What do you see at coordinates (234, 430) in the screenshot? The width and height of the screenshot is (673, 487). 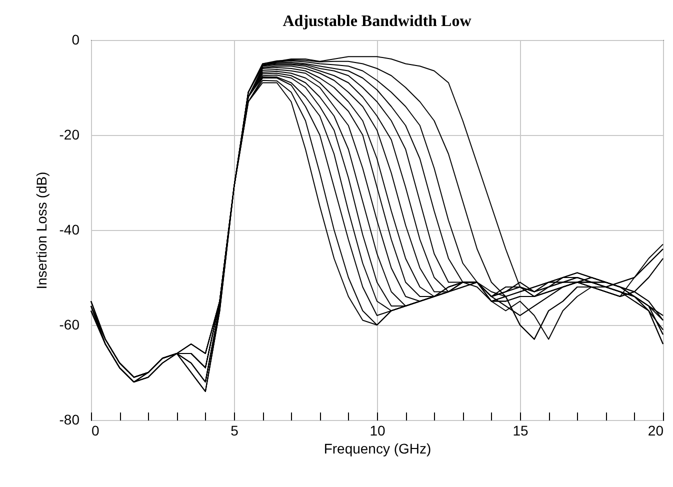 I see `x-tick-label: 5` at bounding box center [234, 430].